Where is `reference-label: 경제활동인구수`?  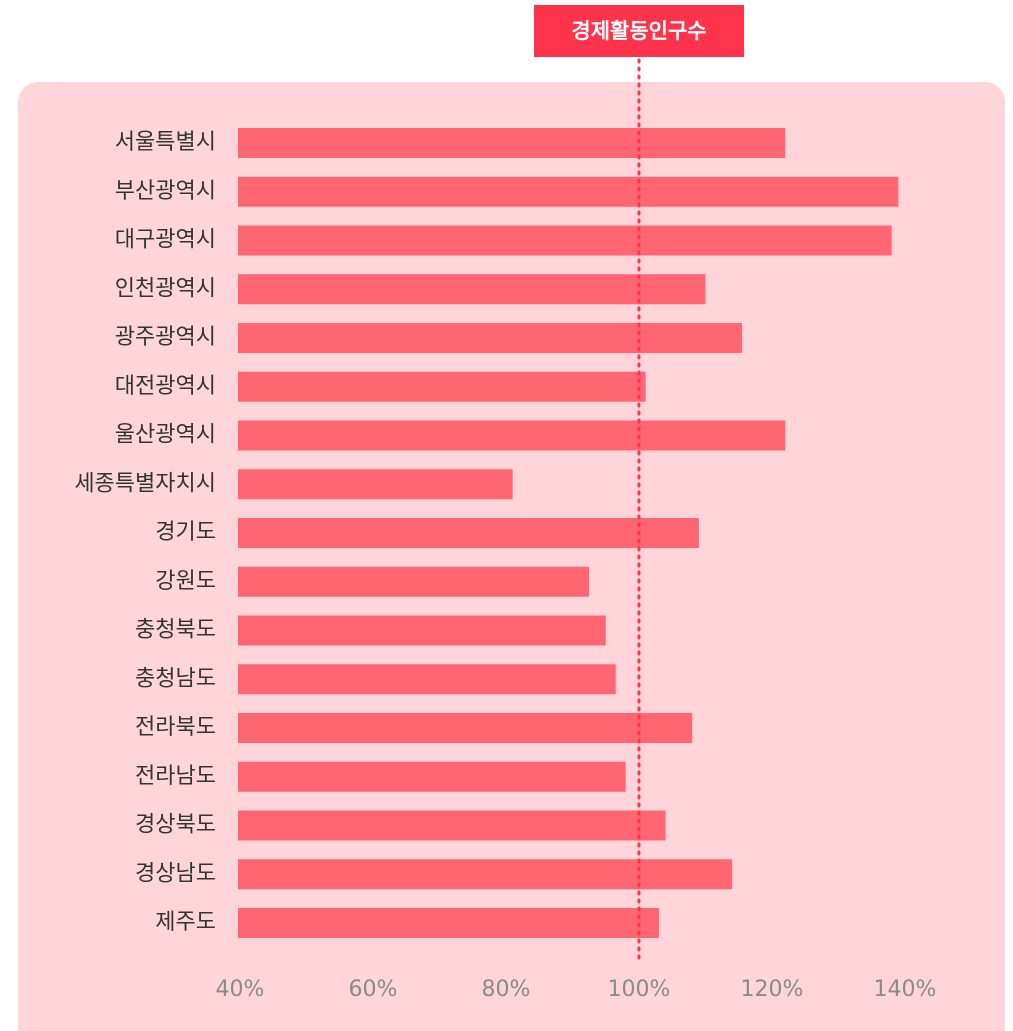
reference-label: 경제활동인구수 is located at coordinates (638, 31).